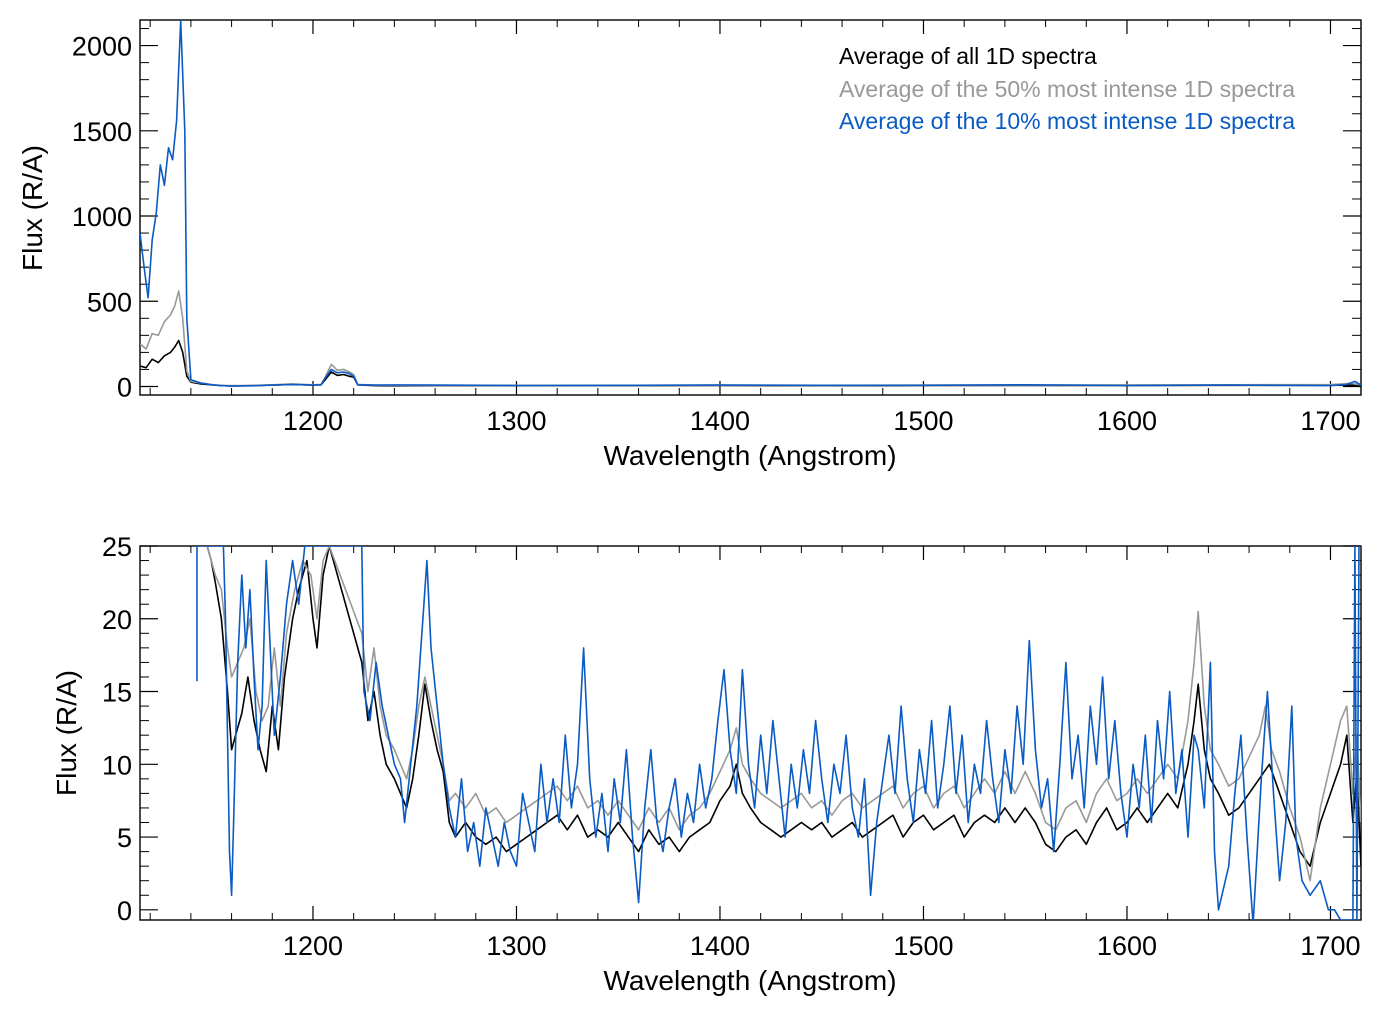 The image size is (1382, 1018). What do you see at coordinates (720, 946) in the screenshot?
I see `bottom-x-tick-label: 1400` at bounding box center [720, 946].